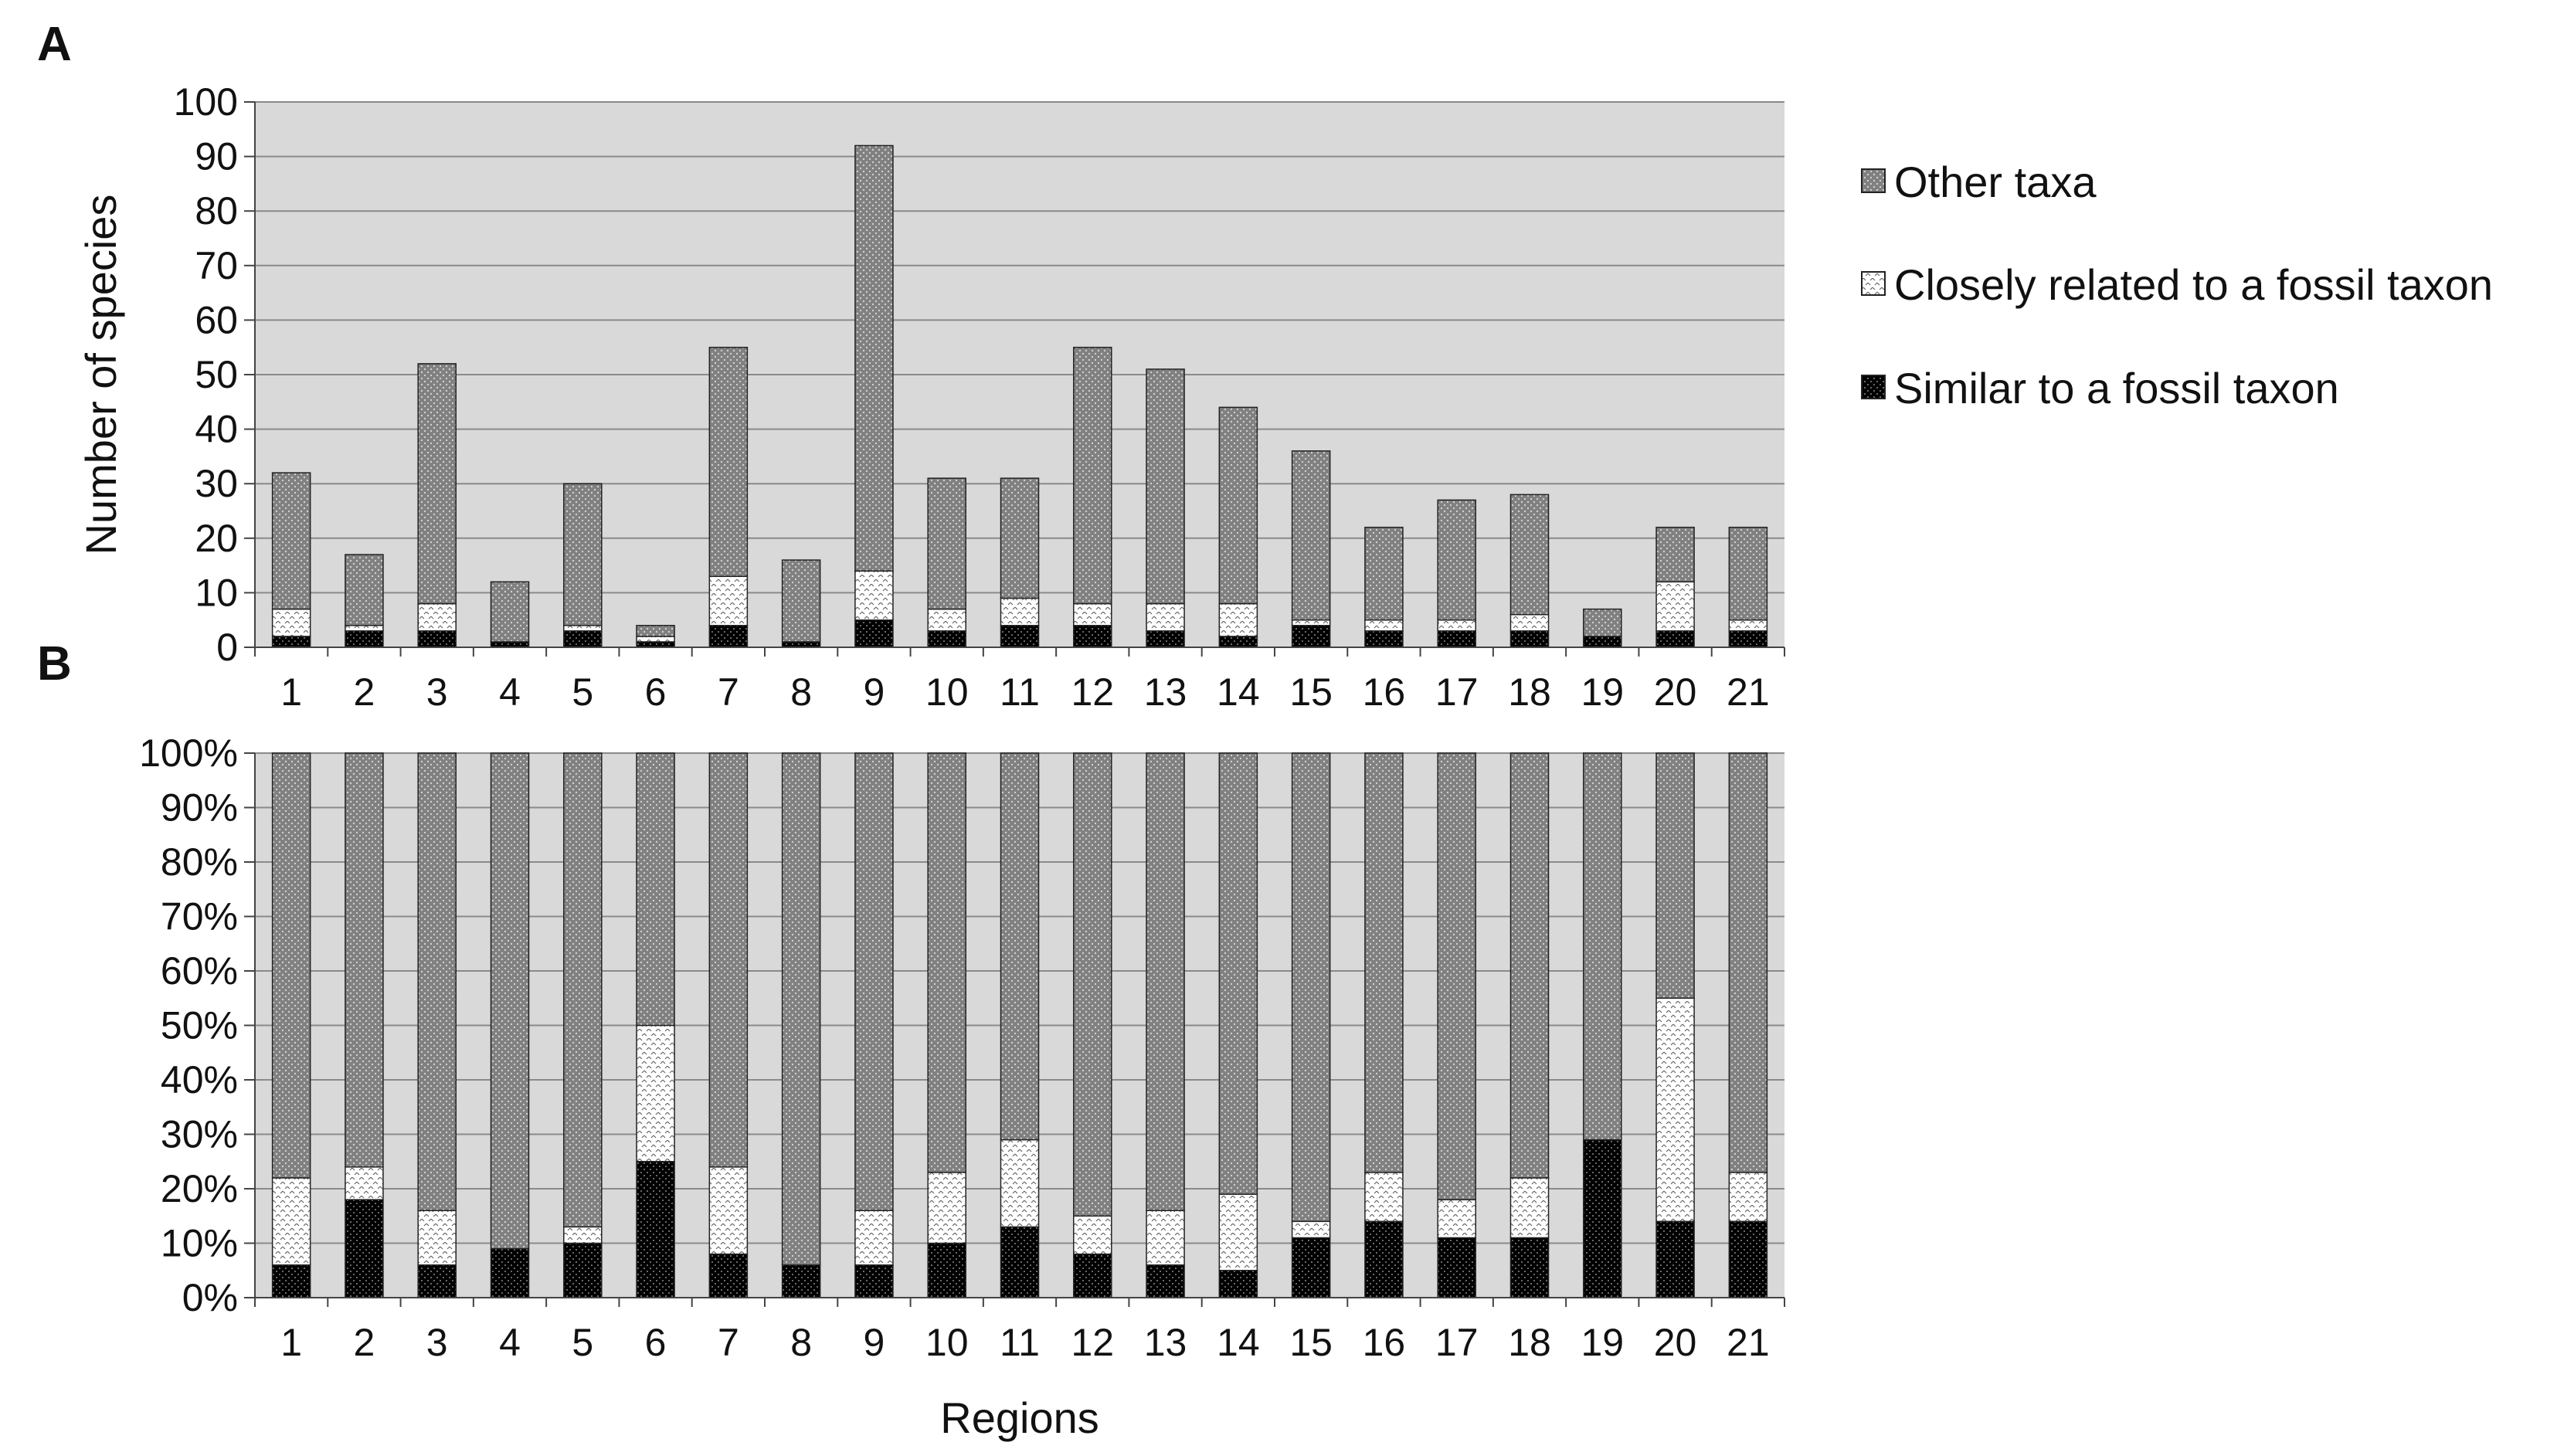  What do you see at coordinates (1457, 692) in the screenshot?
I see `x-tick-label: 17` at bounding box center [1457, 692].